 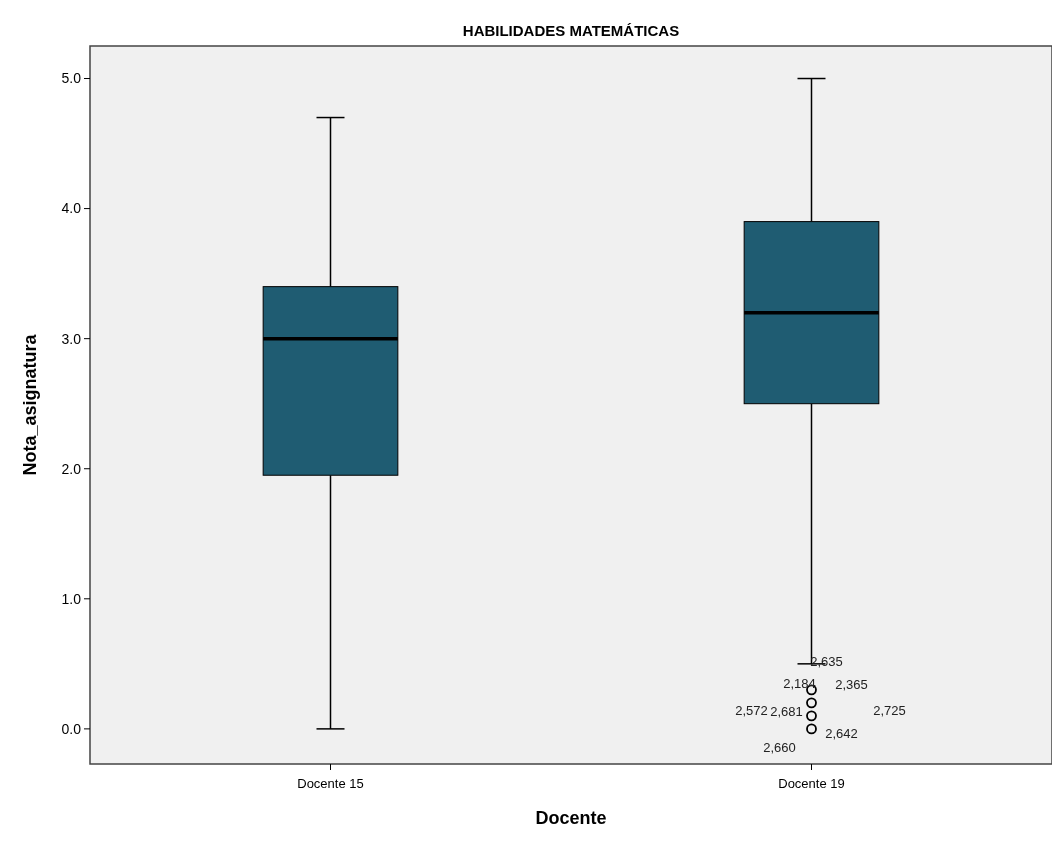 What do you see at coordinates (889, 711) in the screenshot?
I see `annotation: 2,725` at bounding box center [889, 711].